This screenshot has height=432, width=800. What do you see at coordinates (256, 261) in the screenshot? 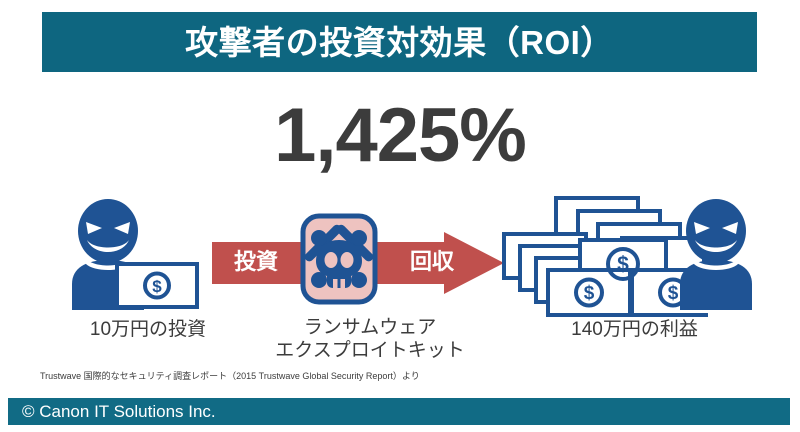
I see `arrow-label-invest: 投資` at bounding box center [256, 261].